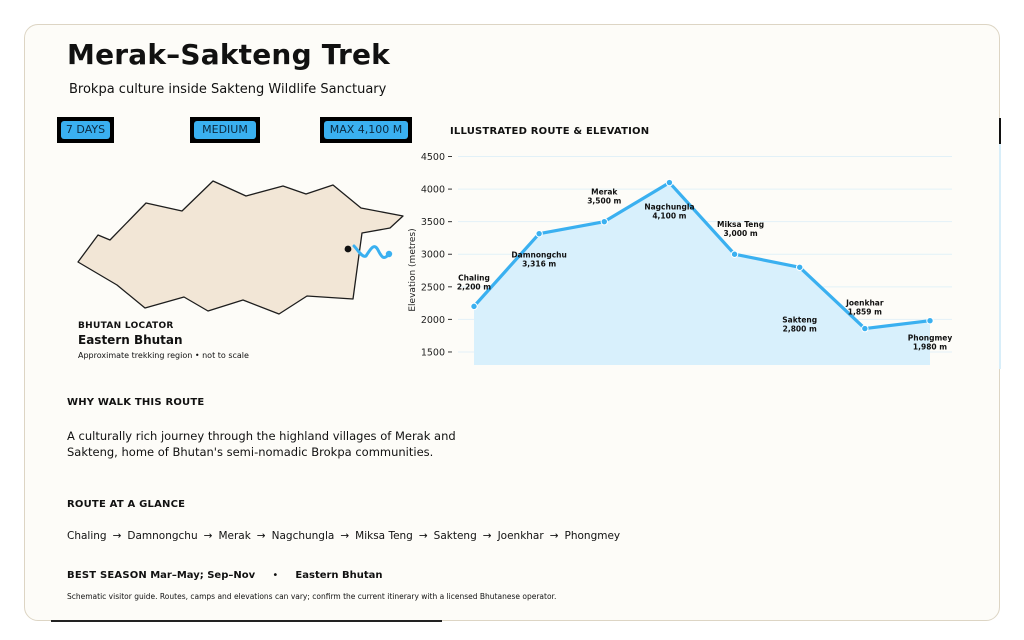 The image size is (1024, 640). I want to click on badge-duration-label: 7 DAYS, so click(85, 130).